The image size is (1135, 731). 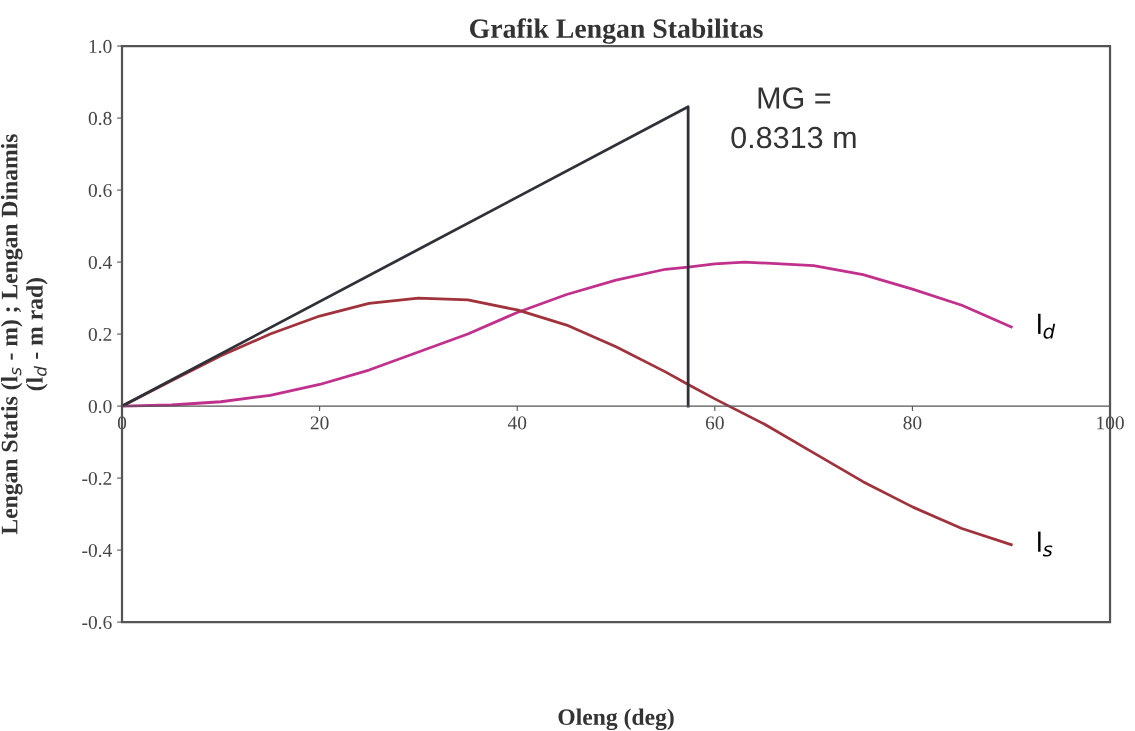 What do you see at coordinates (97, 622) in the screenshot?
I see `y-tick-label: -0.6` at bounding box center [97, 622].